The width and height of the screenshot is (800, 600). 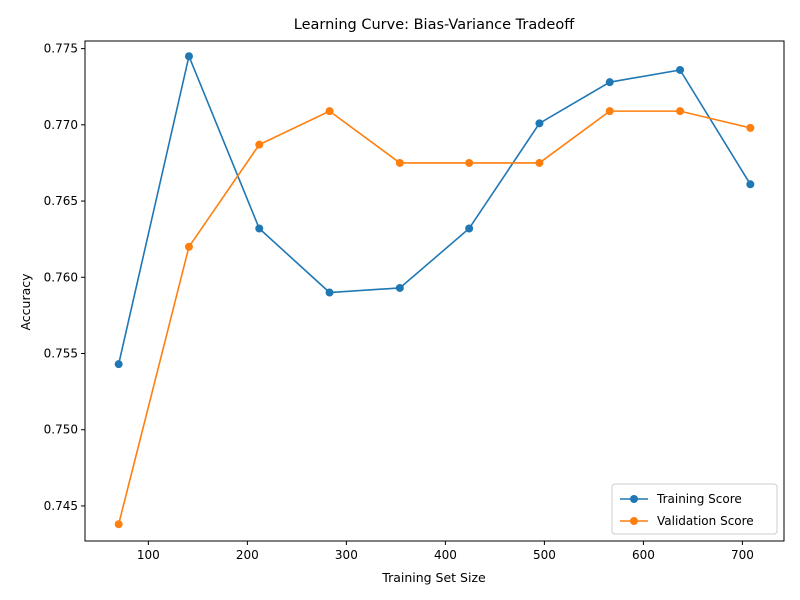 I want to click on x-tick-label: 600, so click(x=643, y=555).